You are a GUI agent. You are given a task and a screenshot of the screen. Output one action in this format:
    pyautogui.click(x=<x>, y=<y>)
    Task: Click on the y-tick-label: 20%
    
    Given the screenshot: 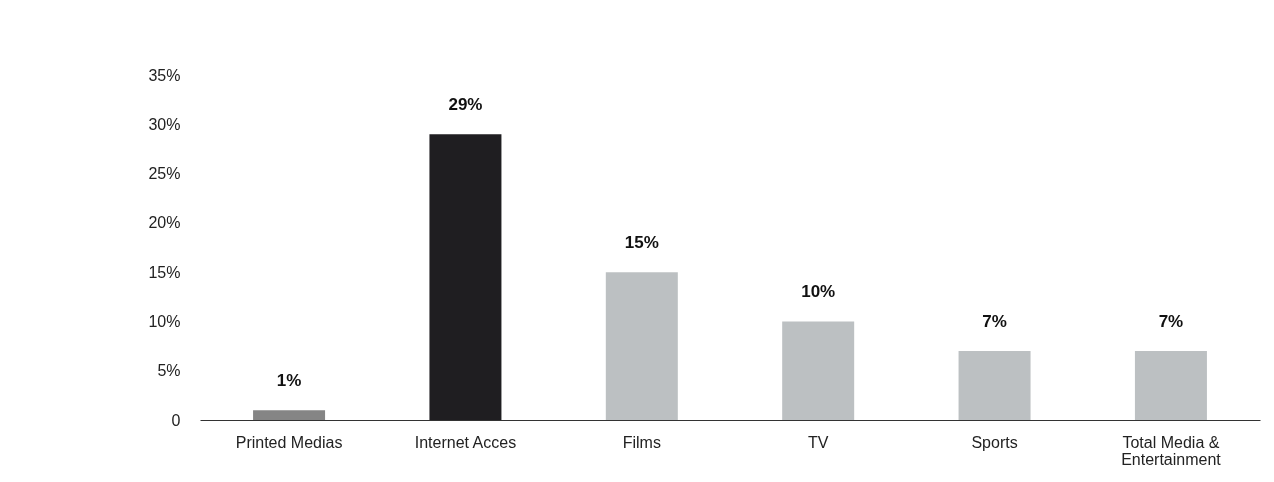 What is the action you would take?
    pyautogui.click(x=164, y=223)
    